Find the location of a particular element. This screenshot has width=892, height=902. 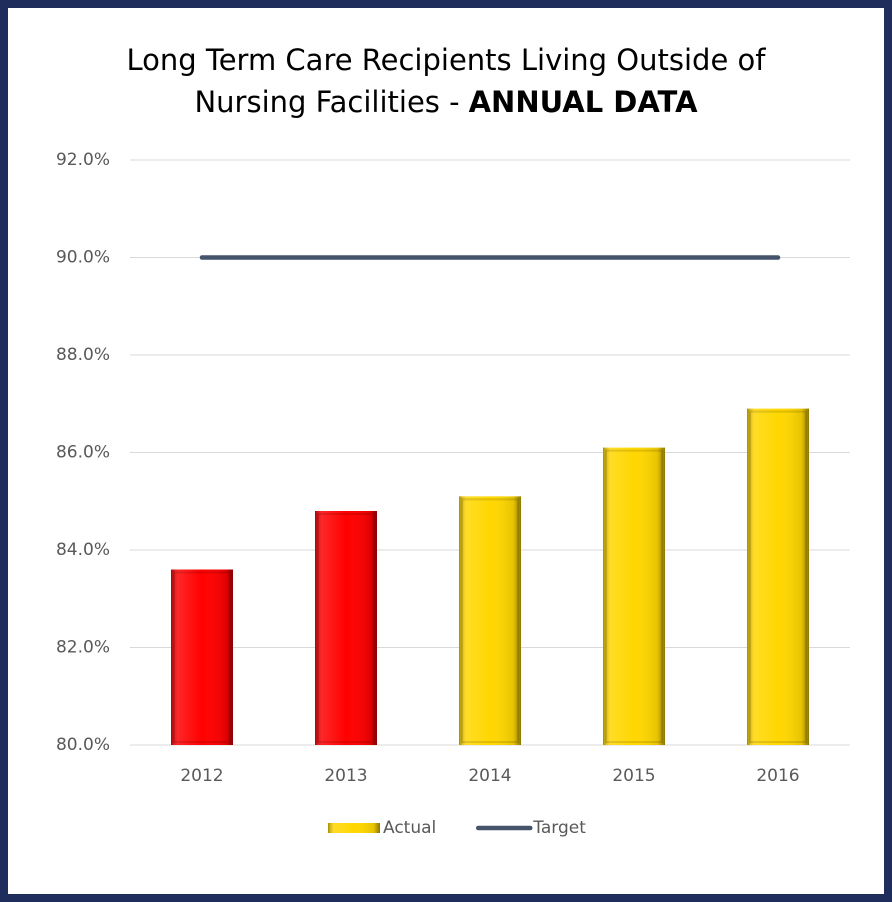

chart-title: Nursing Facilities - ANNUAL DATA is located at coordinates (446, 102).